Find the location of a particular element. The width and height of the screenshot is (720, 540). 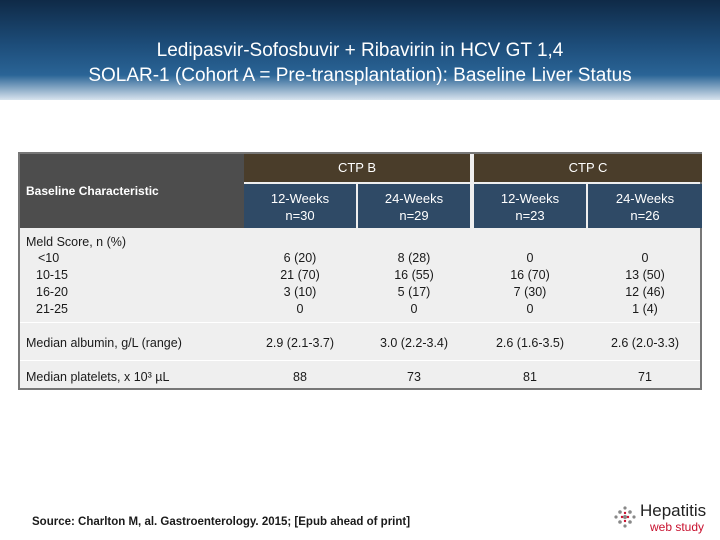

meld-c3-r4: 0 is located at coordinates (530, 309).